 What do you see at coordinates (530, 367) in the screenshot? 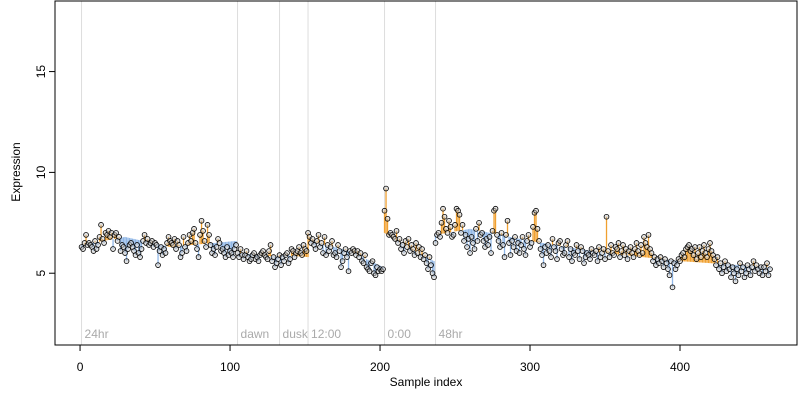
I see `x-tick-label: 300` at bounding box center [530, 367].